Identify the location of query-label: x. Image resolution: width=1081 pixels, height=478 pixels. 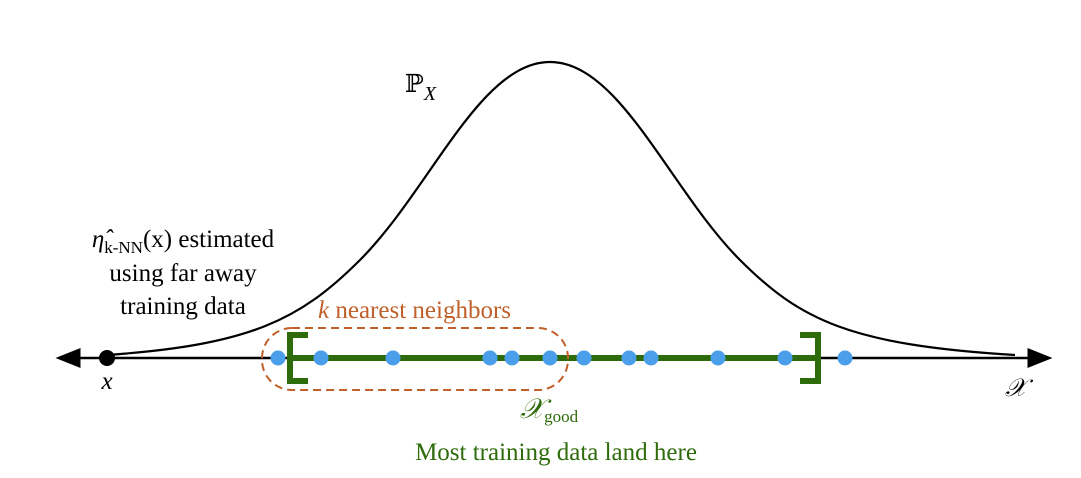
(106, 381).